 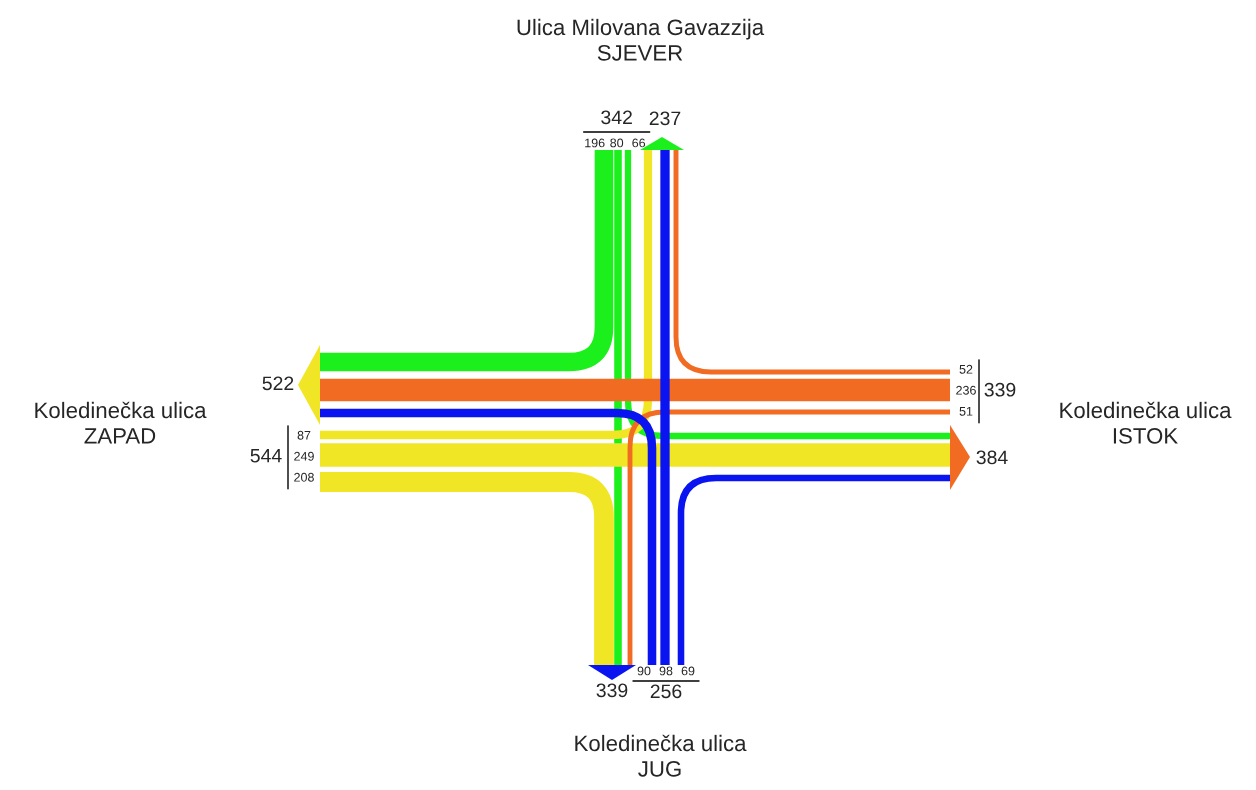 What do you see at coordinates (665, 118) in the screenshot?
I see `text: 237` at bounding box center [665, 118].